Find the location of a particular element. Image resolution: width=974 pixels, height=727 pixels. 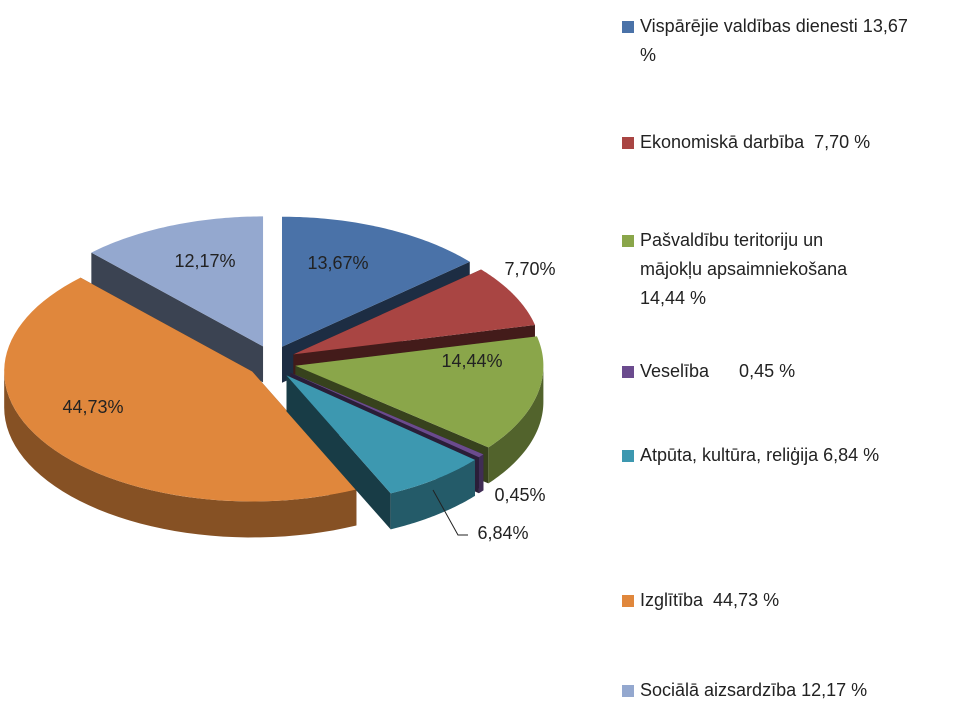

data-label: 7,70% is located at coordinates (529, 269).